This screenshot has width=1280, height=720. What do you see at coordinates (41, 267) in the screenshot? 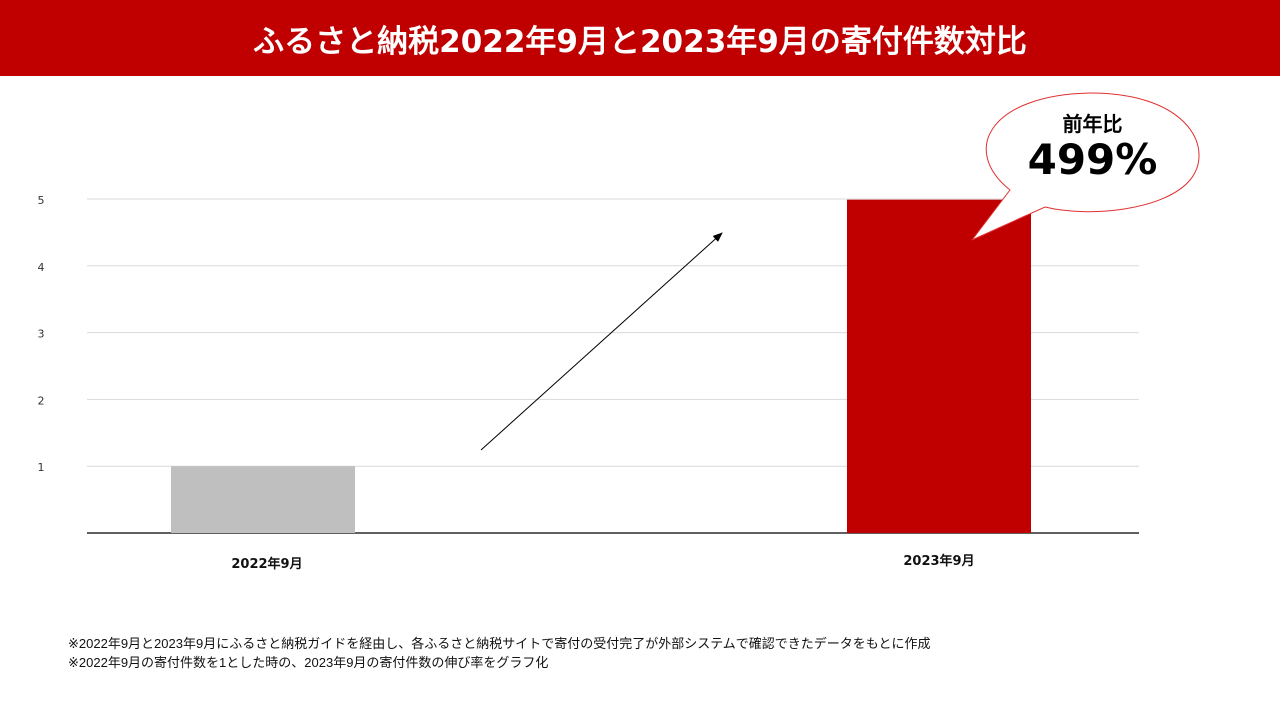
I see `y-tick-label: 4` at bounding box center [41, 267].